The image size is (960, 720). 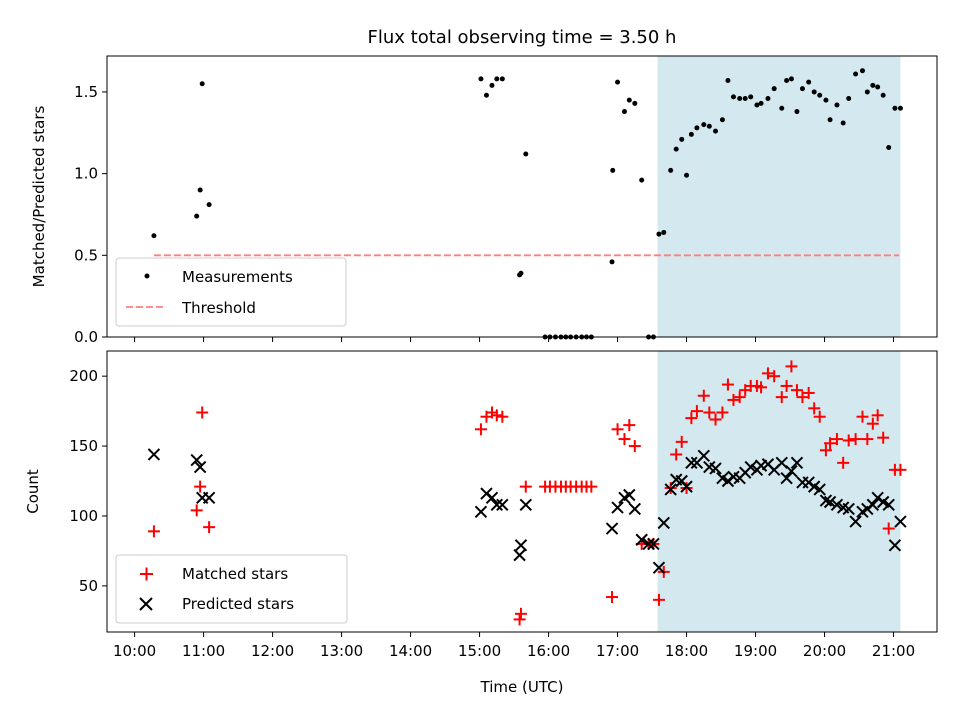 I want to click on top-y-tick-label: 0.0, so click(x=86, y=337).